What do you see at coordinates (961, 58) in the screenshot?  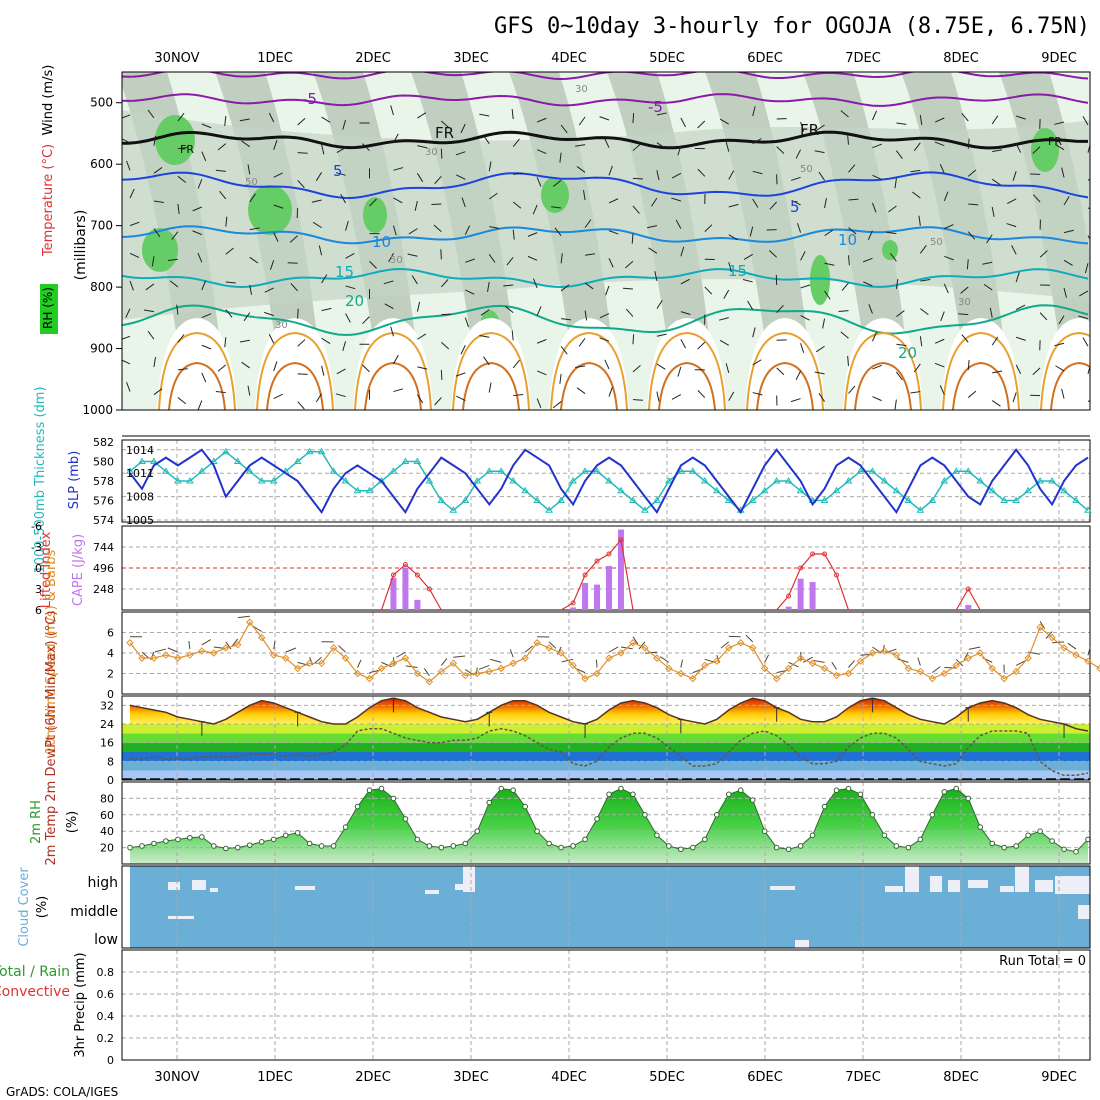 I see `date-label: 8DEC` at bounding box center [961, 58].